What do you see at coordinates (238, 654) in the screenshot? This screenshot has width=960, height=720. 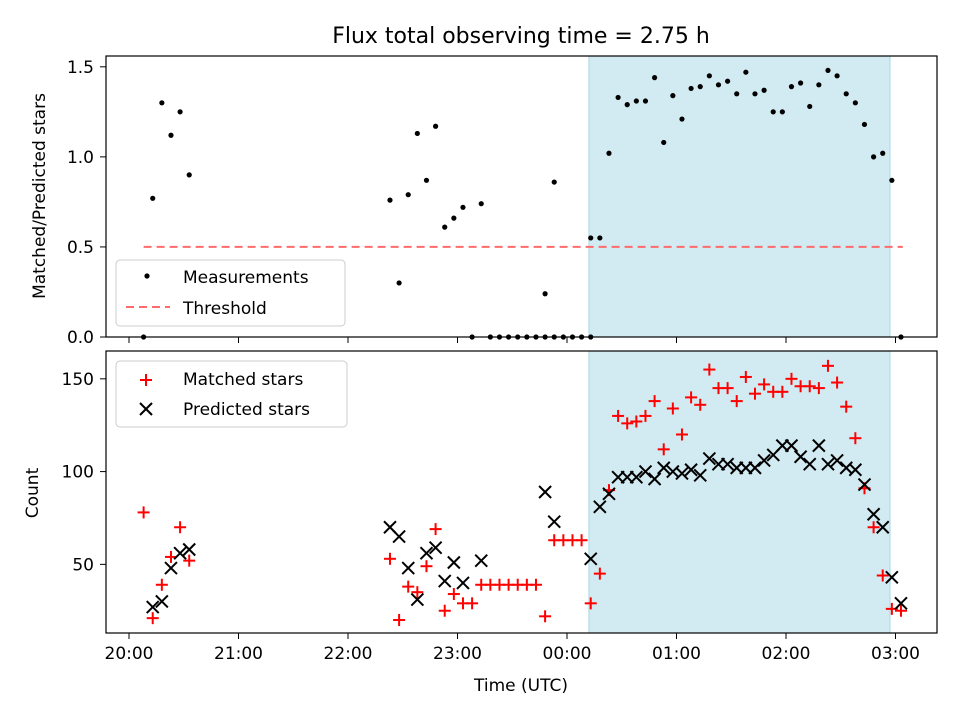 I see `x-tick-label: 21:00` at bounding box center [238, 654].